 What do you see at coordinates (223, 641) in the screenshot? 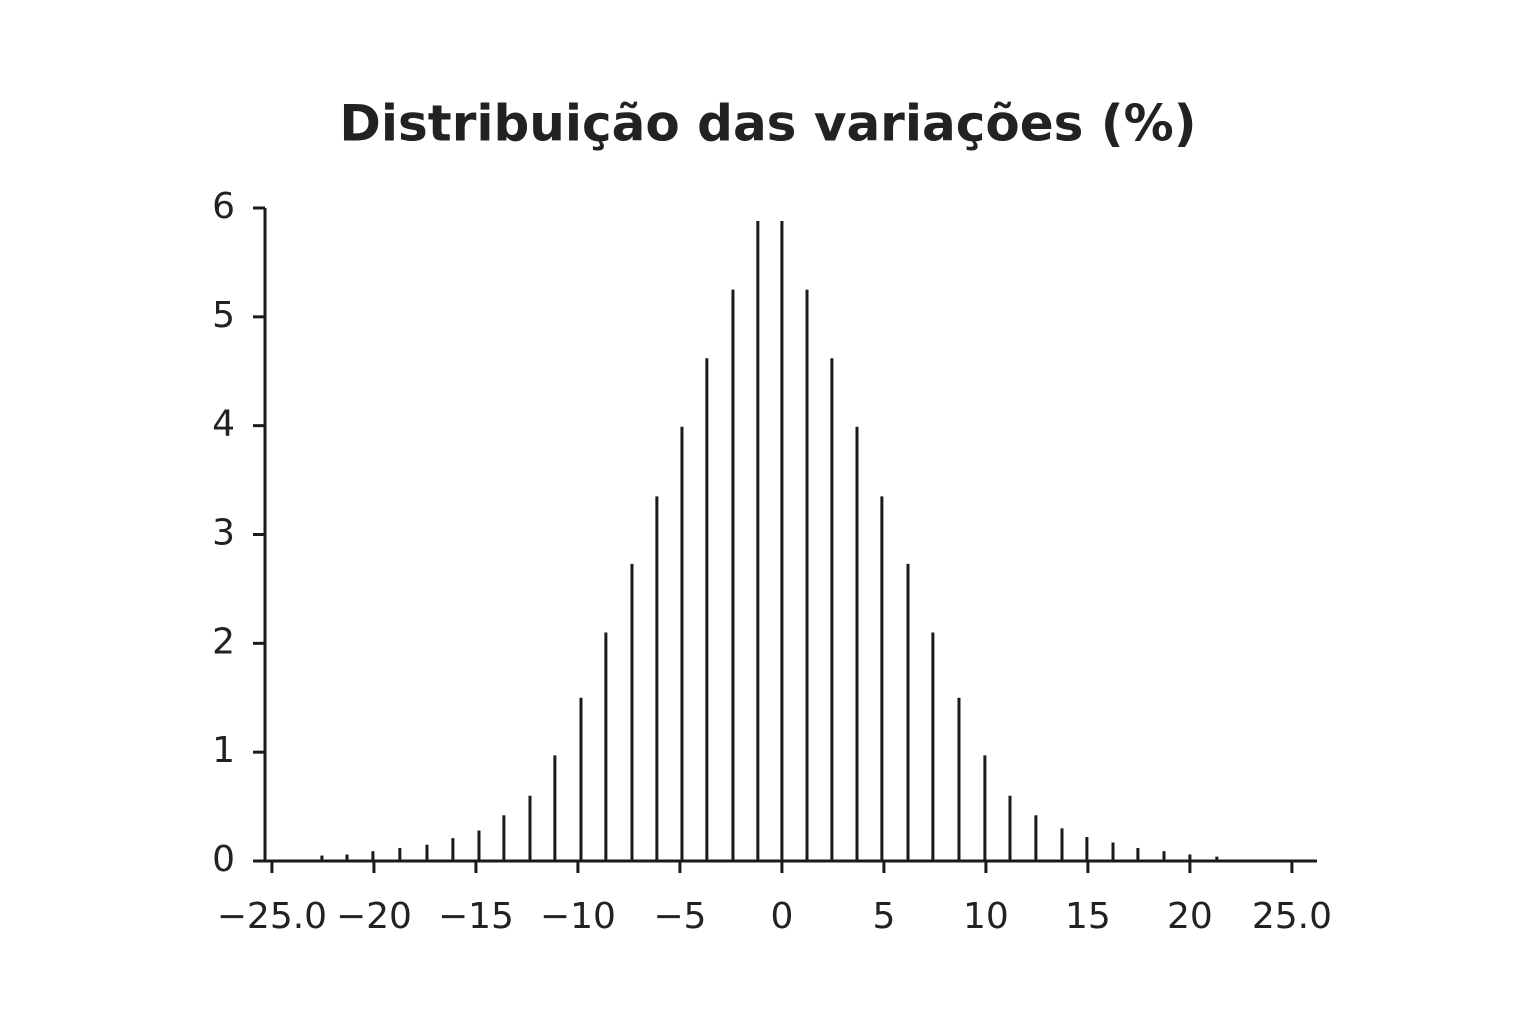
I see `y-tick-label: 2` at bounding box center [223, 641].